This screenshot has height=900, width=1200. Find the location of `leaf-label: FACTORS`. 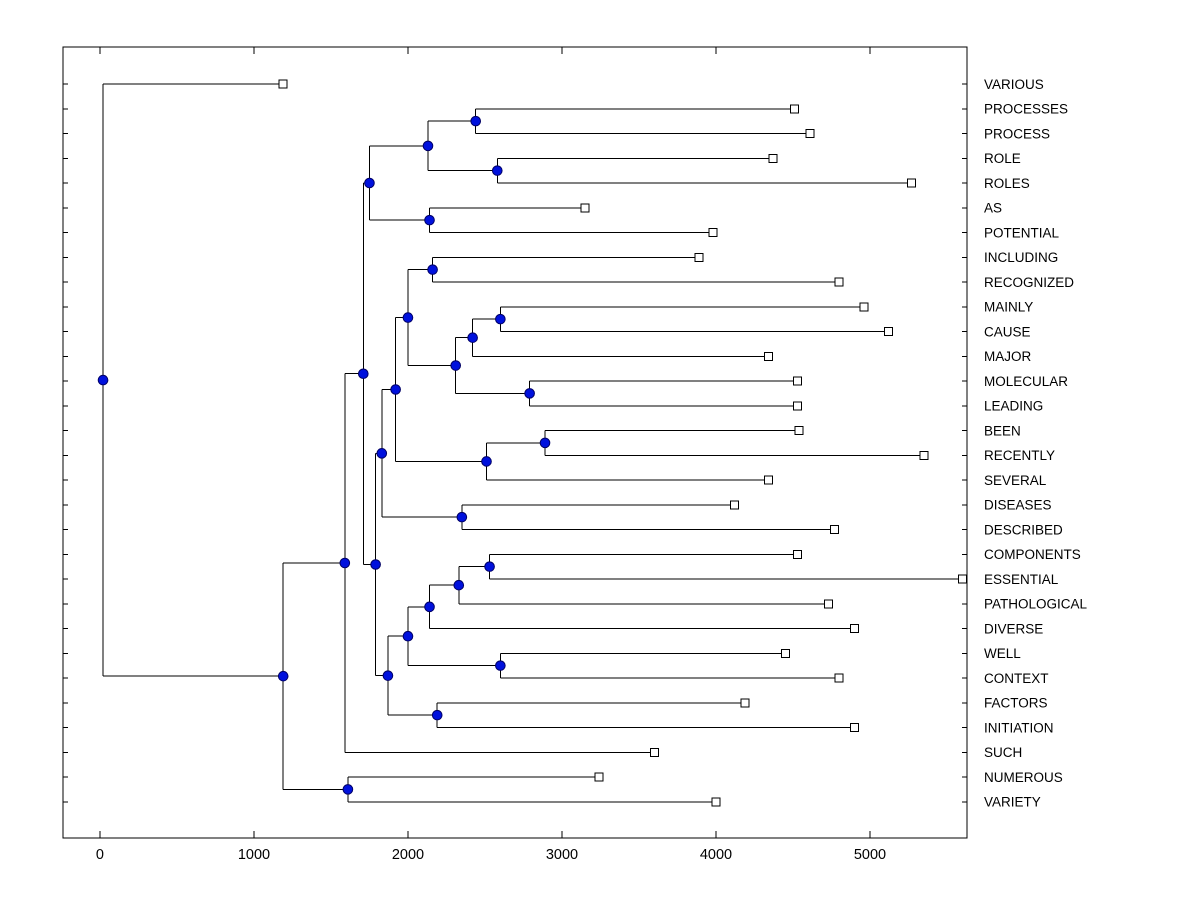

leaf-label: FACTORS is located at coordinates (1016, 703).